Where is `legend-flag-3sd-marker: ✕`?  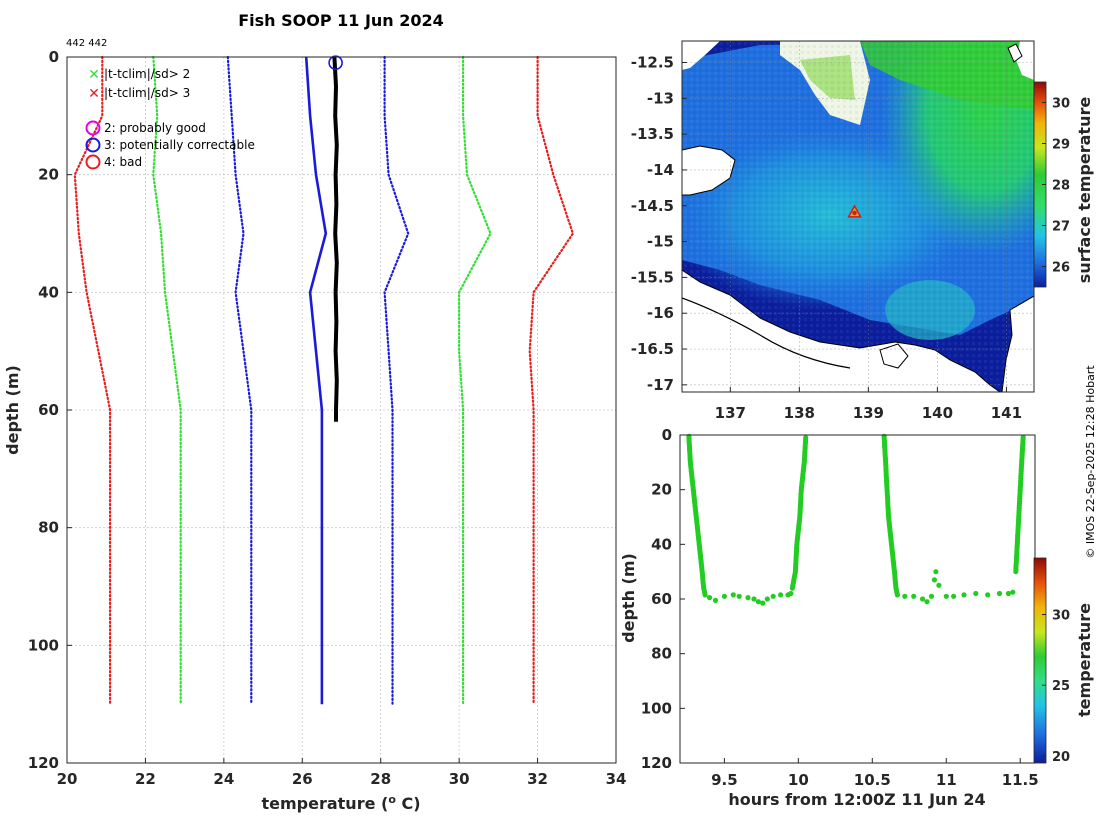
legend-flag-3sd-marker: ✕ is located at coordinates (94, 94).